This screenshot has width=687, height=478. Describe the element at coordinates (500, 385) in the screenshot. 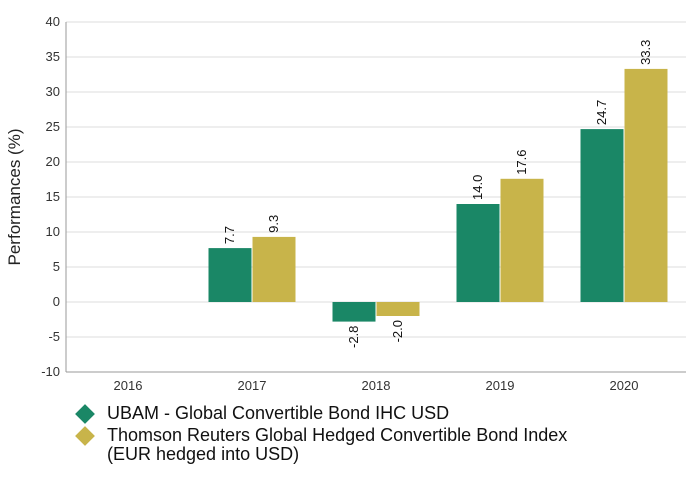

I see `x-tick-label: 2019` at that location.